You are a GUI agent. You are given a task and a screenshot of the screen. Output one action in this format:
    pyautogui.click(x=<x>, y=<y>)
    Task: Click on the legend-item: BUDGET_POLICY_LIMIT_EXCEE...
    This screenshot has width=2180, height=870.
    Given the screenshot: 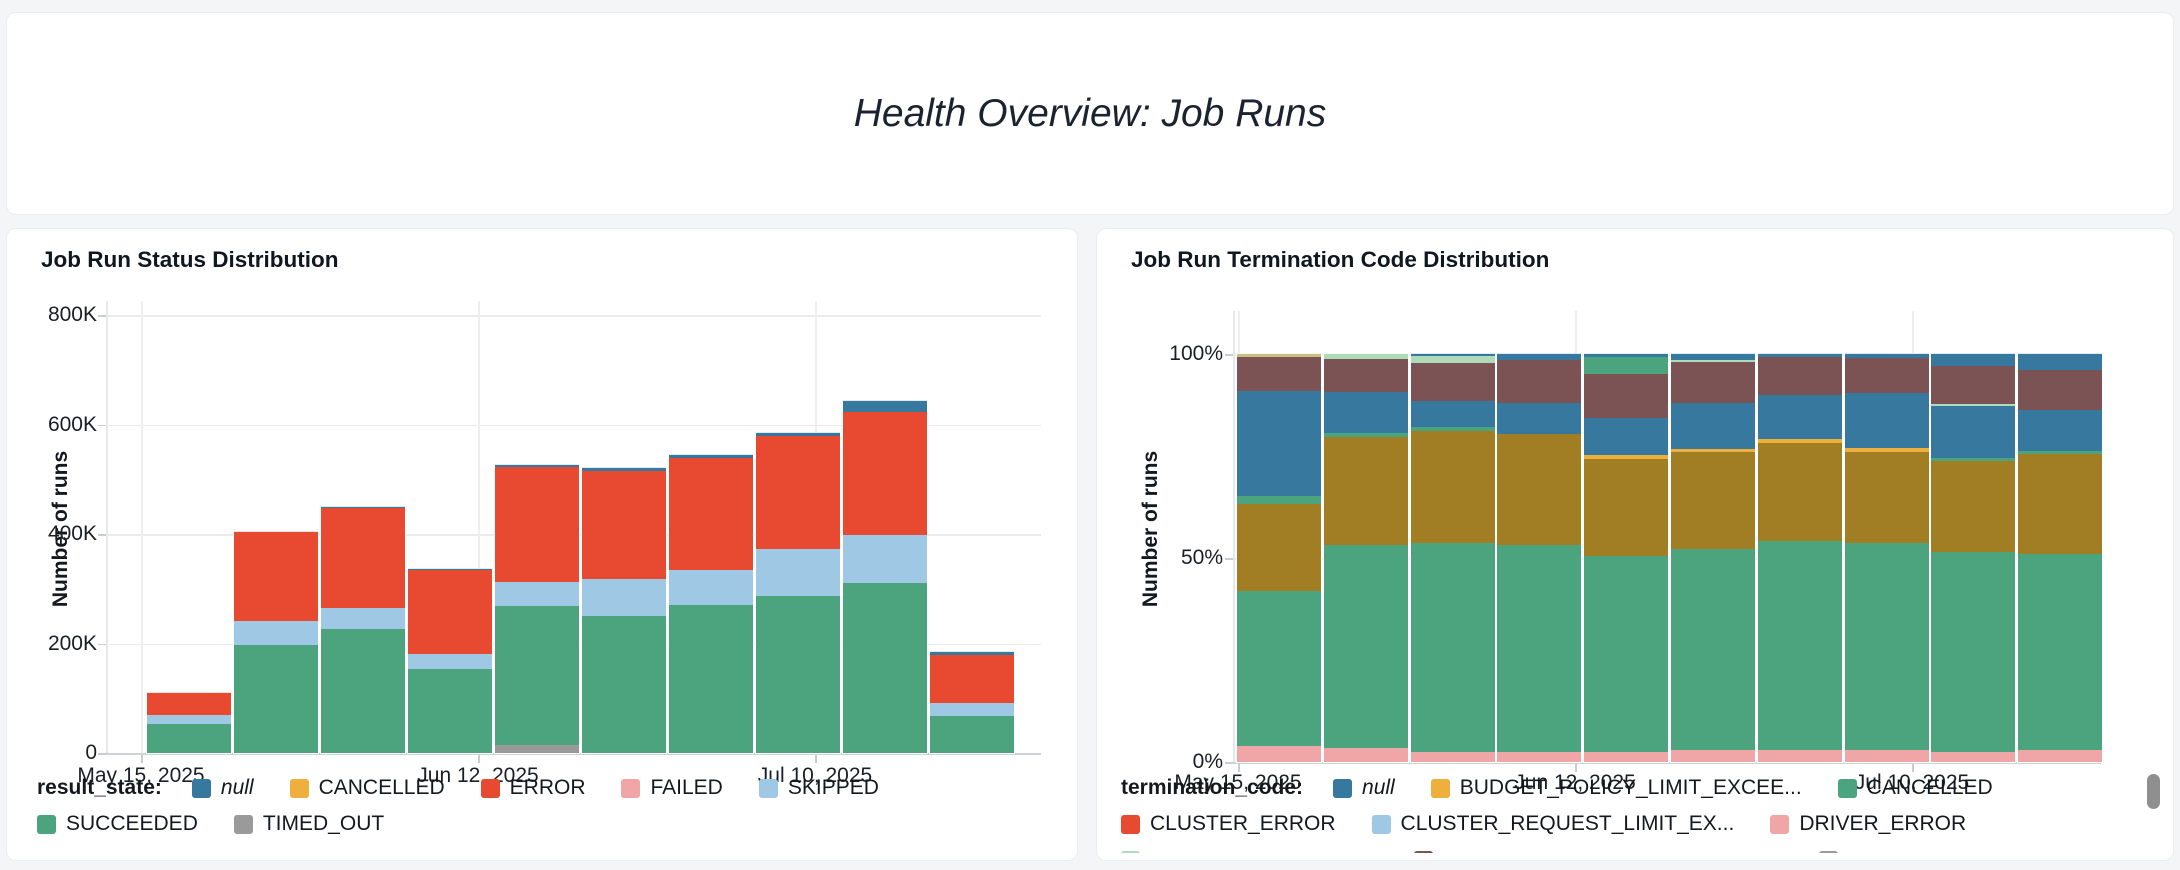 What is the action you would take?
    pyautogui.click(x=1616, y=788)
    